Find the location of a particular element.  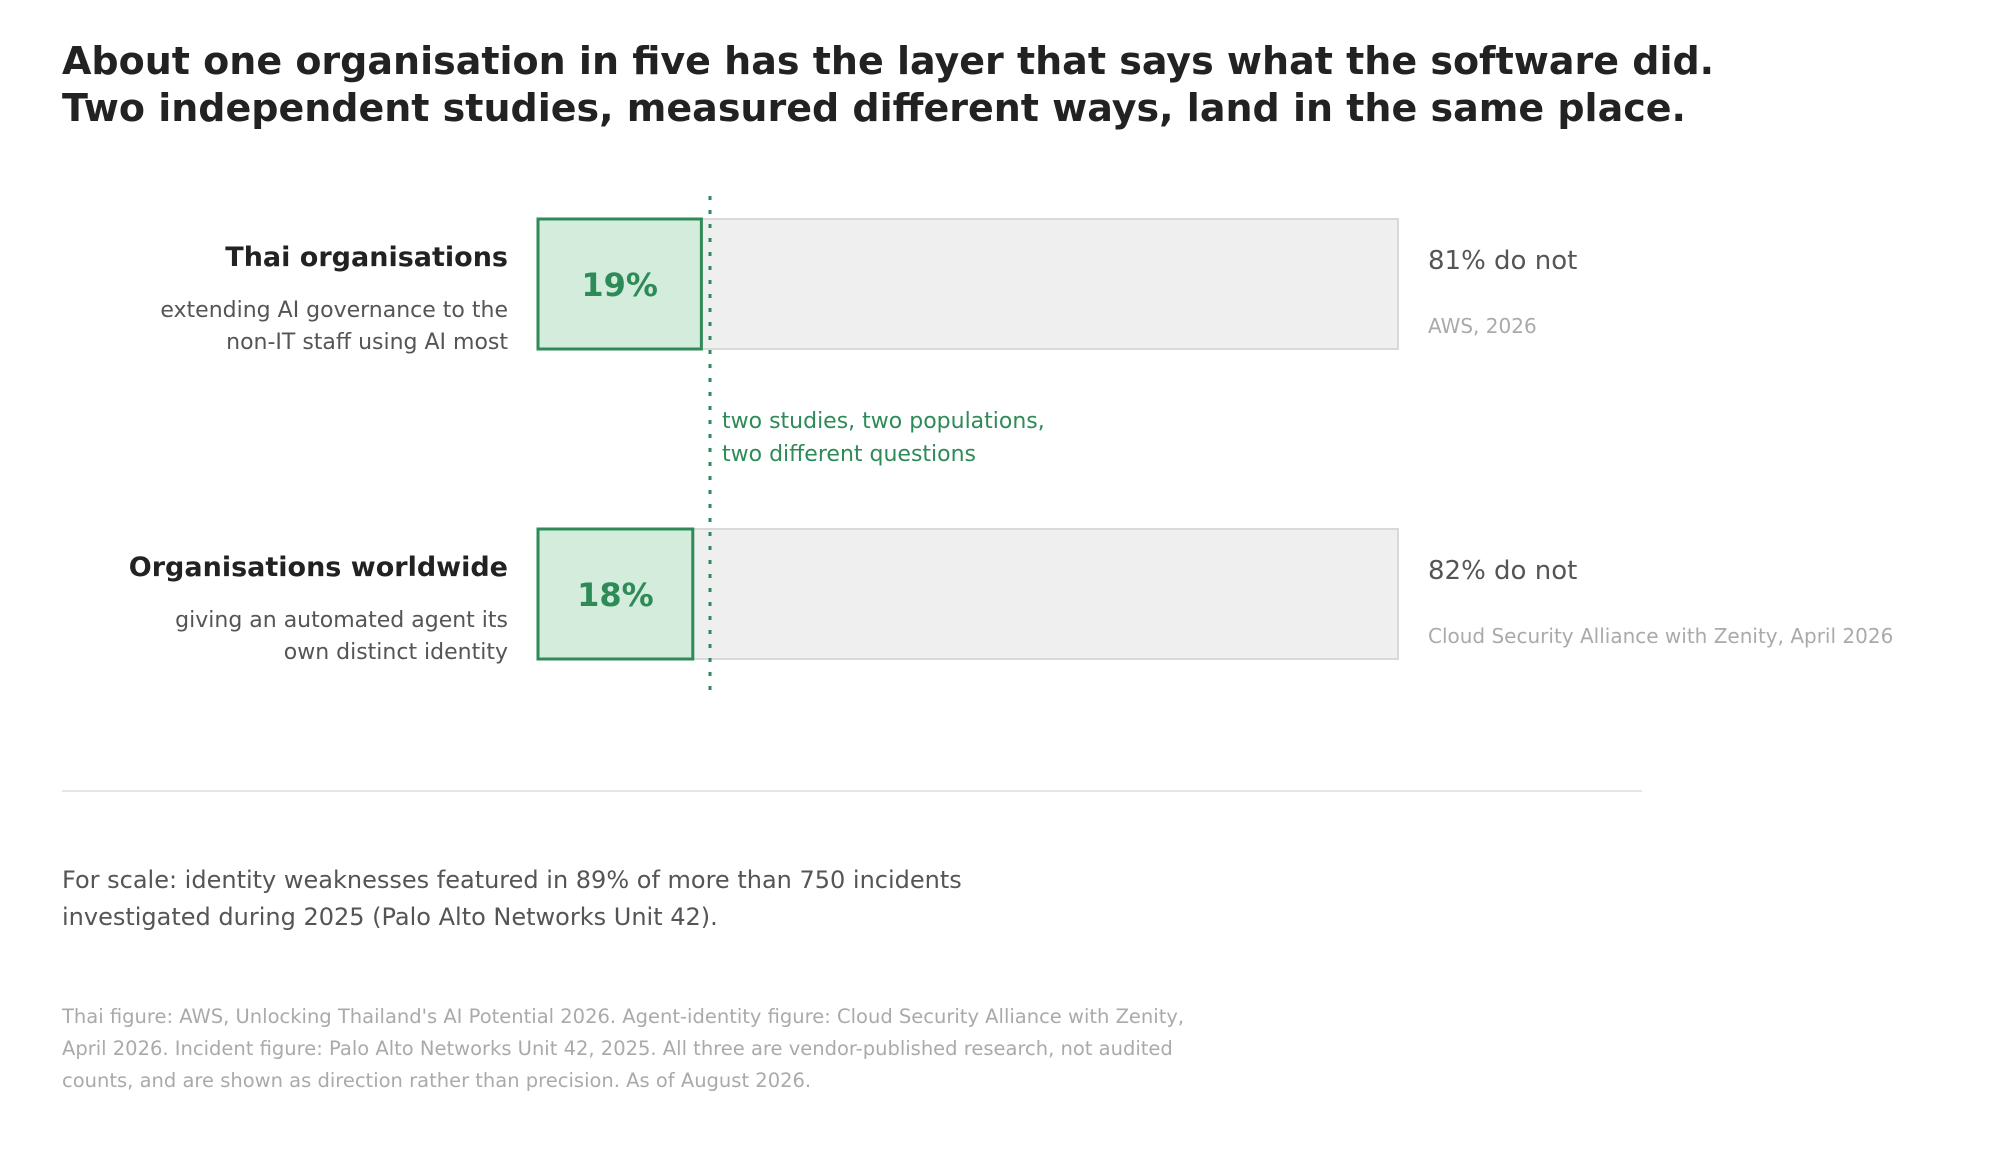

value-label-1: 19% is located at coordinates (619, 285).